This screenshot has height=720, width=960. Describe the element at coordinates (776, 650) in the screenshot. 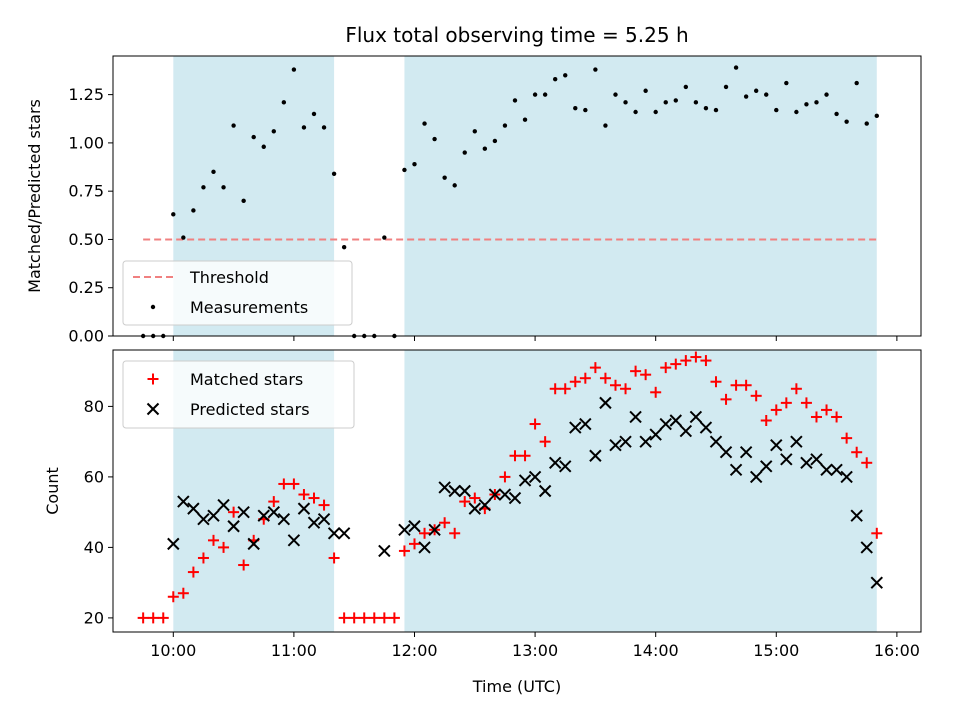

I see `x-tick-label: 15:00` at that location.